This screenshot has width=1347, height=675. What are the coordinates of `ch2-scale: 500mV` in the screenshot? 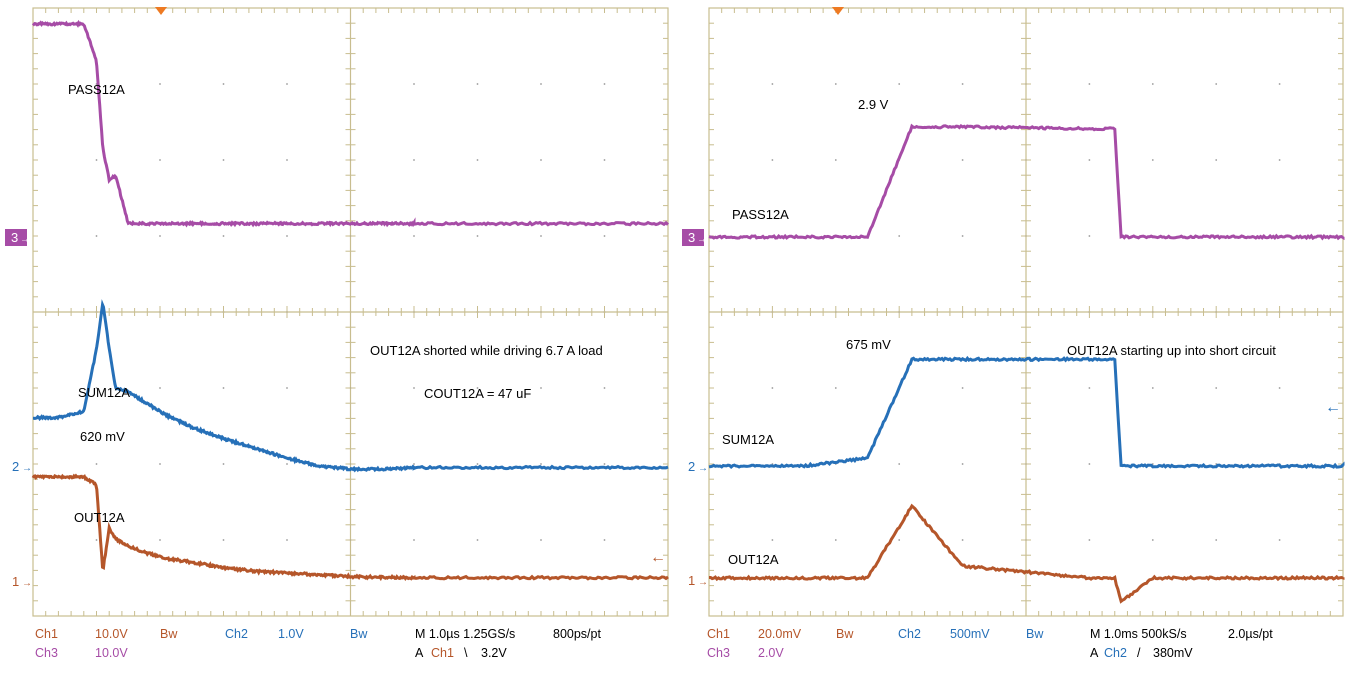 It's located at (970, 634).